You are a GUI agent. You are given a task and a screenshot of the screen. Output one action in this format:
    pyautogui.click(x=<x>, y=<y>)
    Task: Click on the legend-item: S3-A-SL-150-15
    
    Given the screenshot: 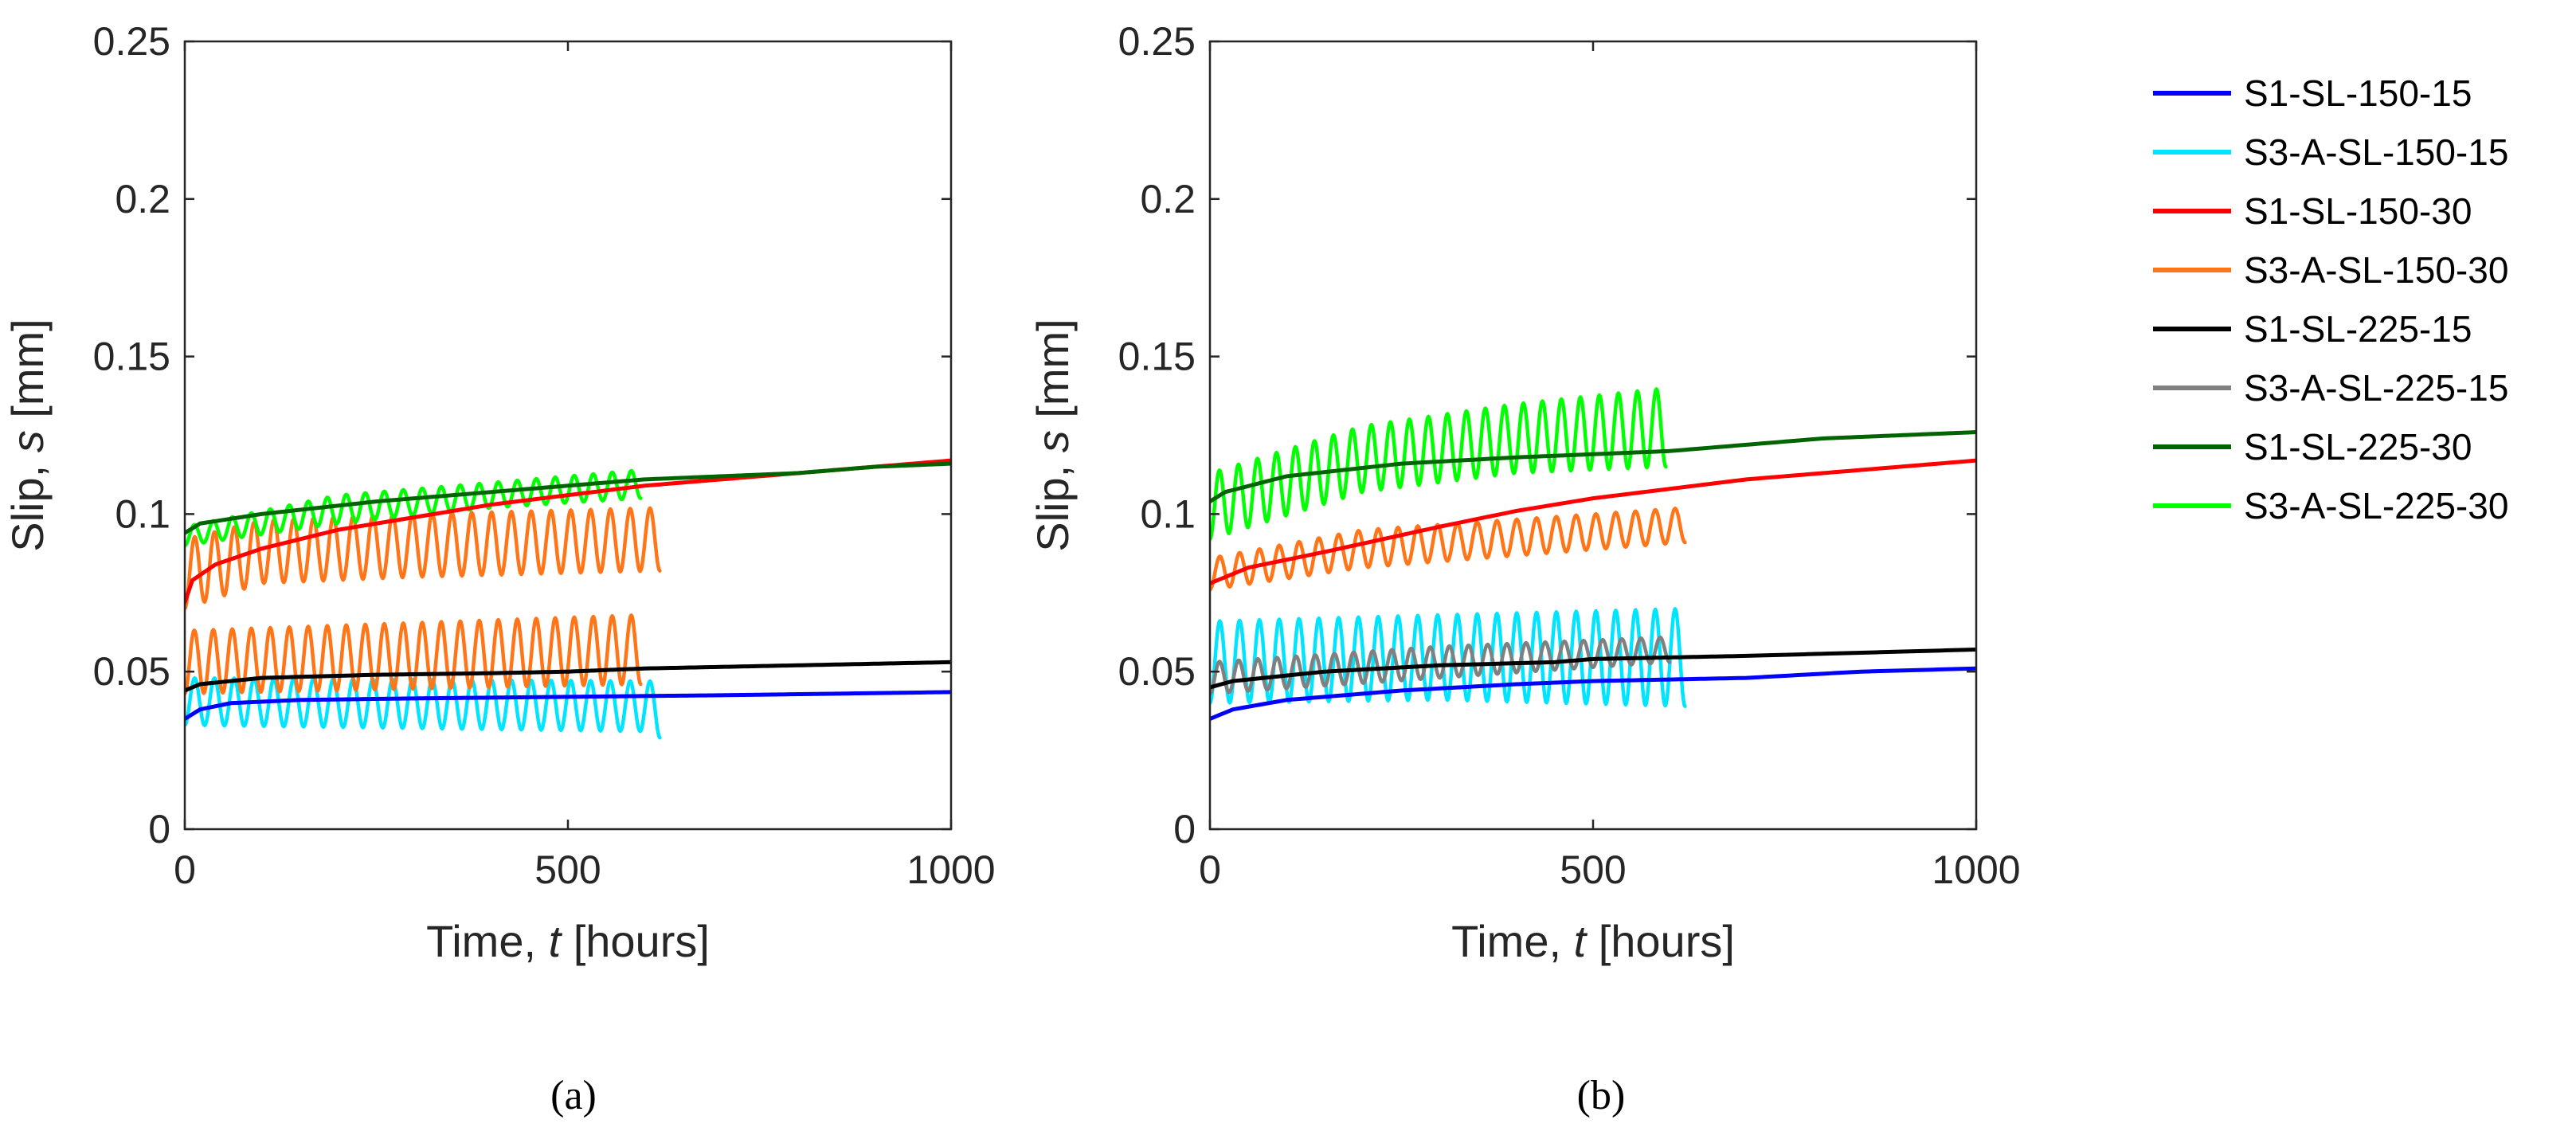 What is the action you would take?
    pyautogui.click(x=2330, y=152)
    